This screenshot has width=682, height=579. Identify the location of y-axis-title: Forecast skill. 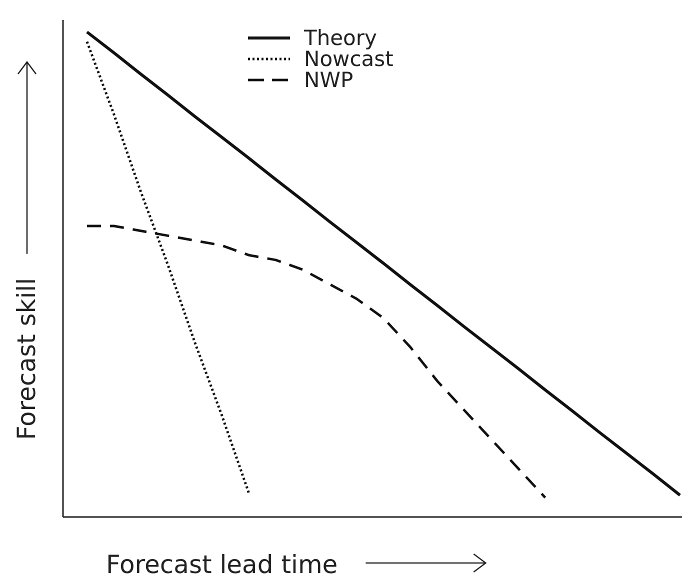
(26, 359).